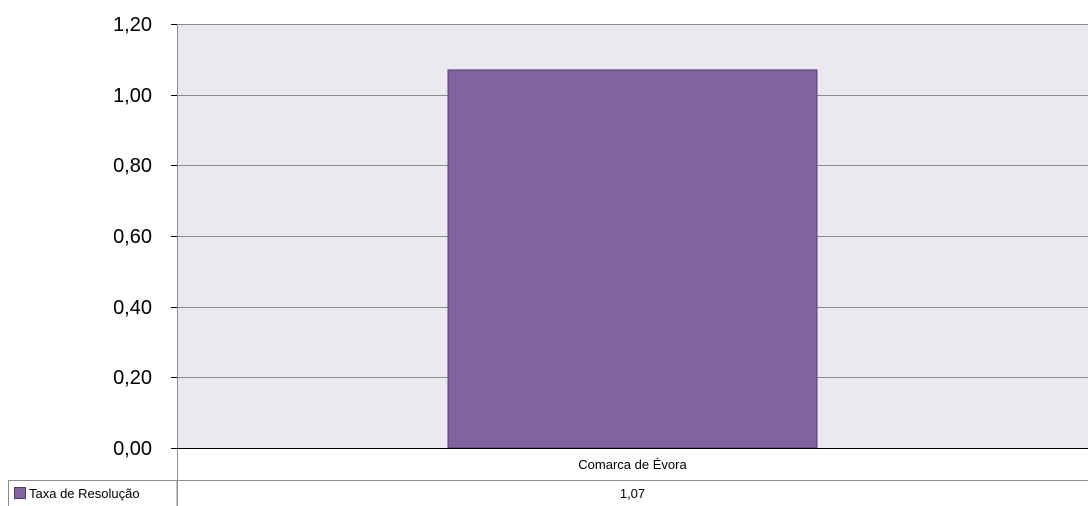 The height and width of the screenshot is (506, 1088). I want to click on y-tick-label: 1,00, so click(132, 96).